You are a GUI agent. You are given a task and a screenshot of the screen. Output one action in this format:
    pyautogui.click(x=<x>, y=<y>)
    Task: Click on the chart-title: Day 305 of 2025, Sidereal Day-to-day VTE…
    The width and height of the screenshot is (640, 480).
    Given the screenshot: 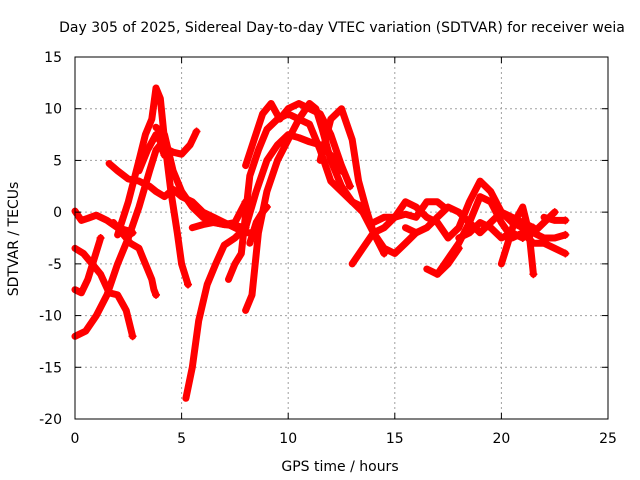 What is the action you would take?
    pyautogui.click(x=342, y=28)
    